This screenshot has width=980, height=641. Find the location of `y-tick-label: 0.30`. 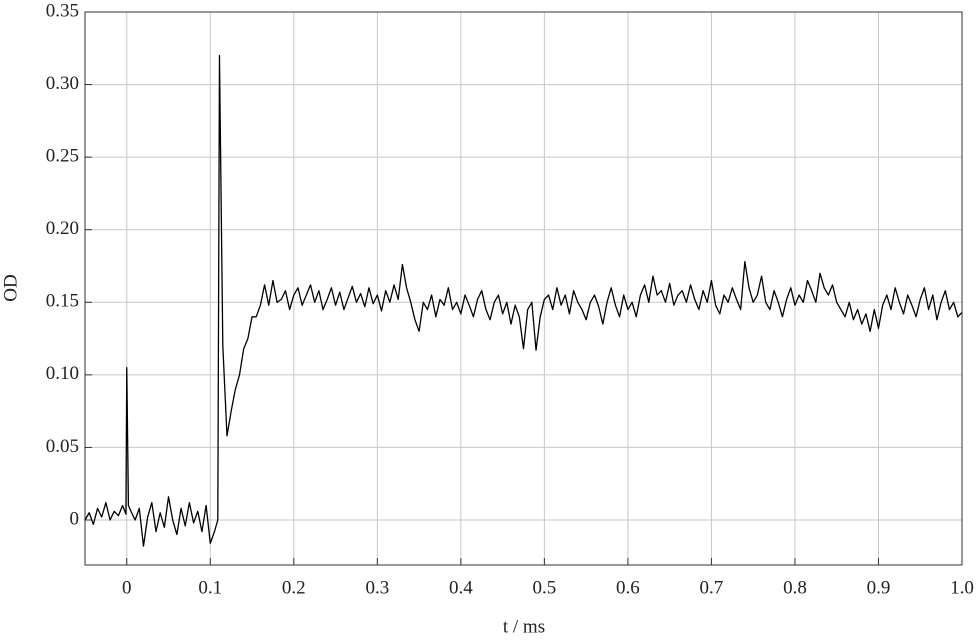

y-tick-label: 0.30 is located at coordinates (62, 83).